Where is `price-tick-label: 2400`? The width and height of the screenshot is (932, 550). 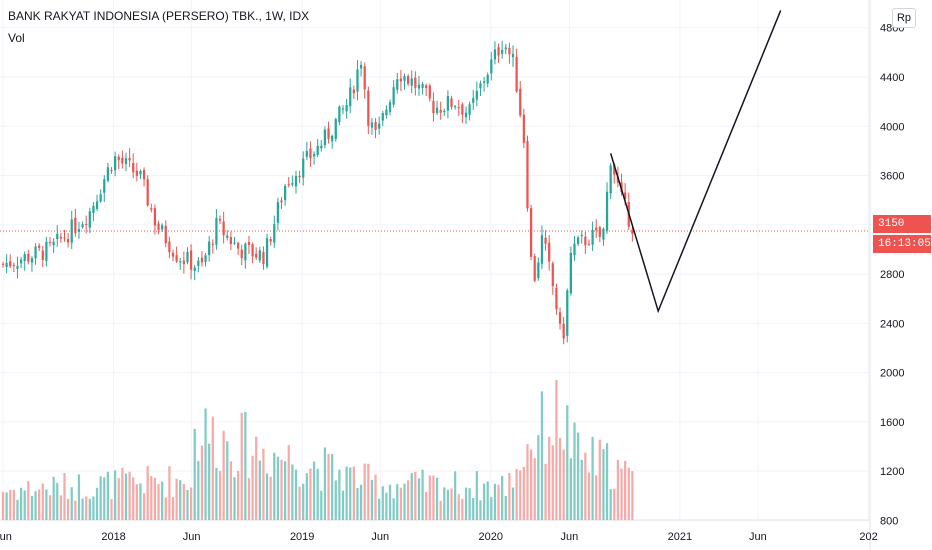 price-tick-label: 2400 is located at coordinates (892, 324).